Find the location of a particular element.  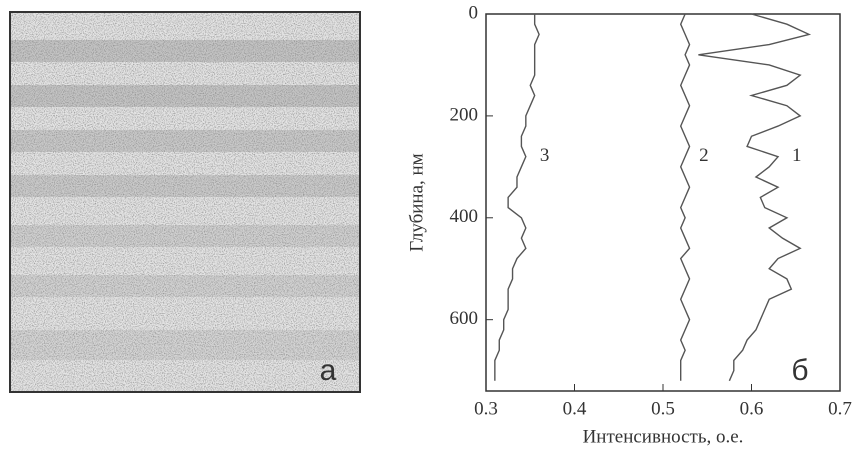

series-label: 1 is located at coordinates (797, 155).